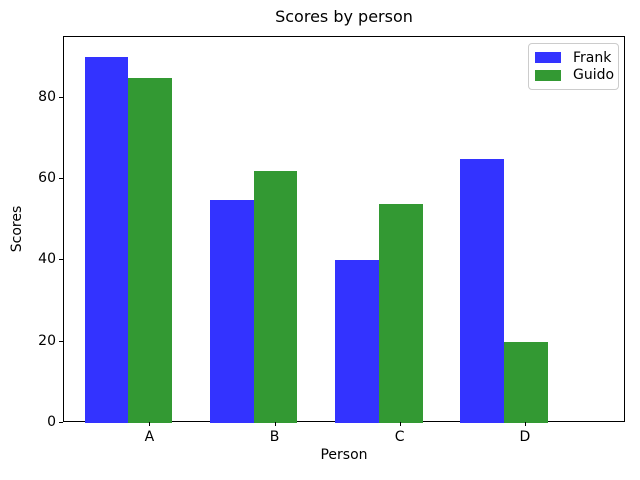 Image resolution: width=640 pixels, height=480 pixels. What do you see at coordinates (150, 250) in the screenshot?
I see `bar-guido-A` at bounding box center [150, 250].